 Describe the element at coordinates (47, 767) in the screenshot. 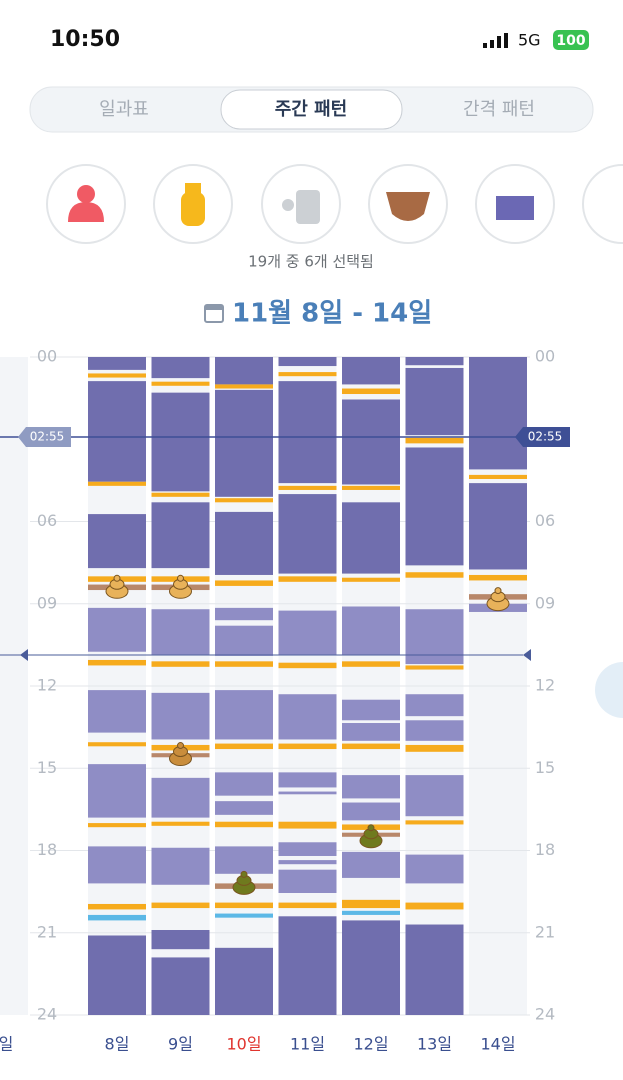

I see `hour-label-left: 15` at that location.